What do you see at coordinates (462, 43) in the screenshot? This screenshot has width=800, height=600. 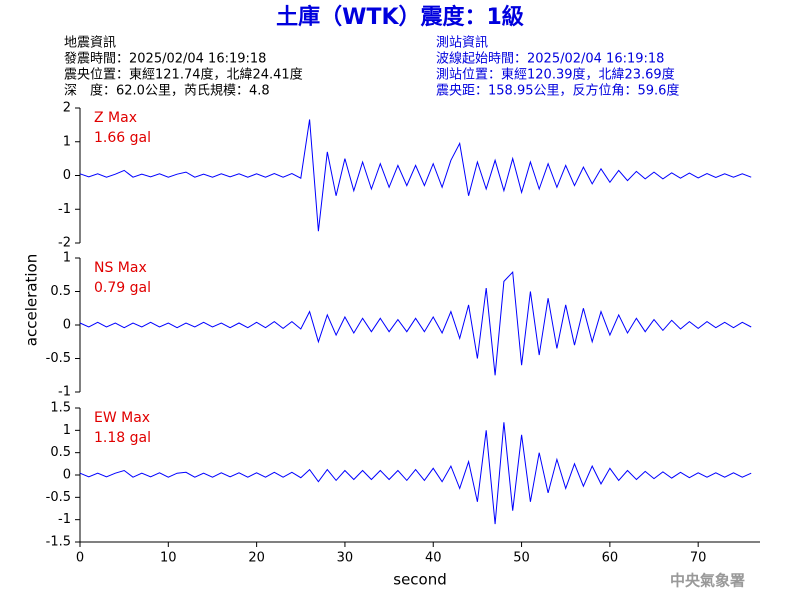 I see `station-info: 測站資訊` at bounding box center [462, 43].